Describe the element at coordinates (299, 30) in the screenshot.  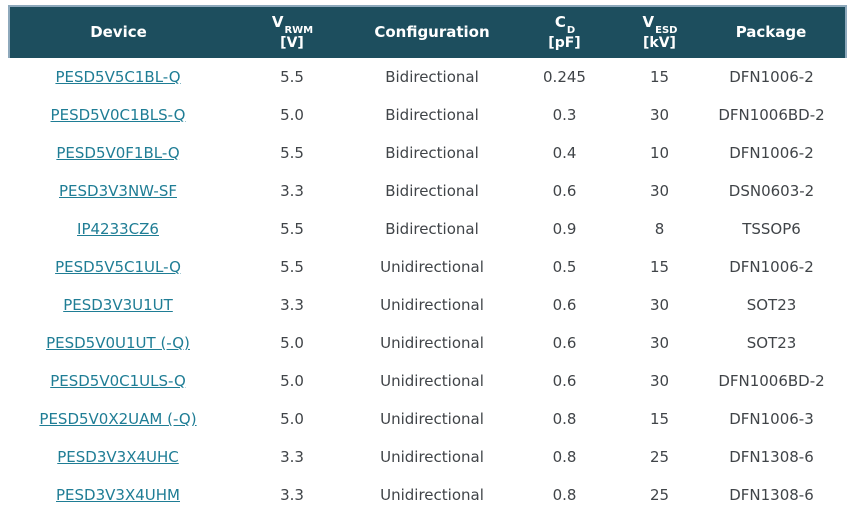
I see `column-symbol-subscript: RWM` at that location.